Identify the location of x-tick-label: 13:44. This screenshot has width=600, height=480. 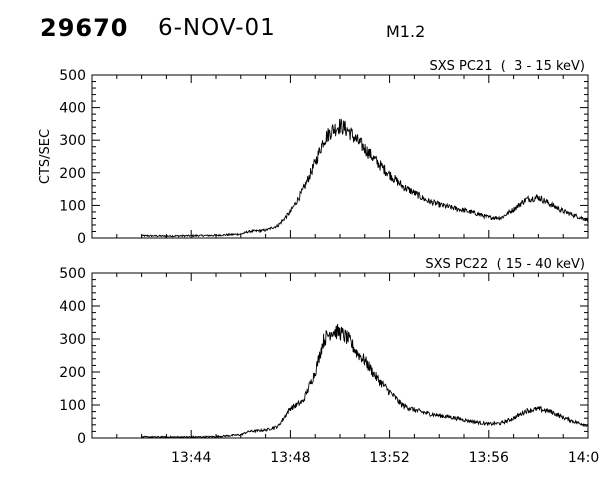
(191, 458).